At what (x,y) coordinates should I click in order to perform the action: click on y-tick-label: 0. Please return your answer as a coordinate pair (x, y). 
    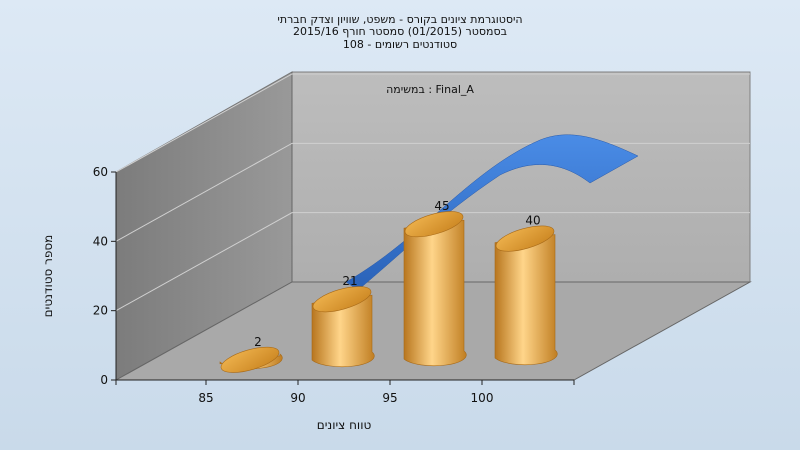
    Looking at the image, I should click on (104, 380).